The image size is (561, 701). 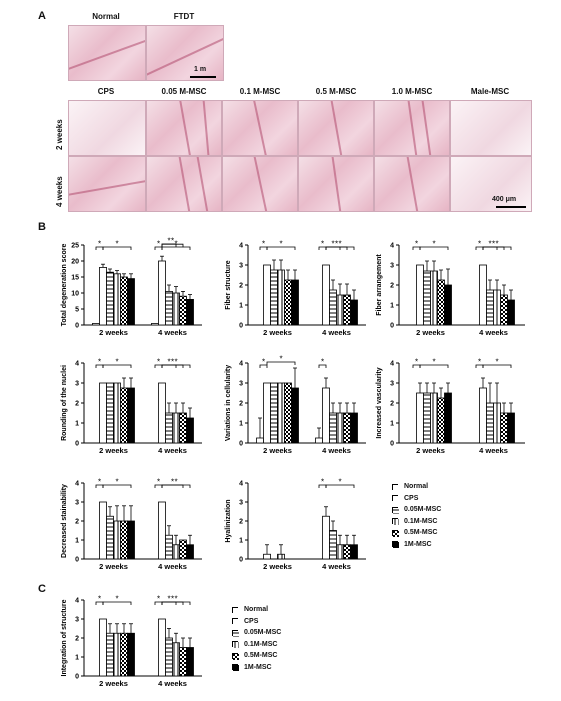 What do you see at coordinates (64, 521) in the screenshot?
I see `y-axis-label: Decreased stainability` at bounding box center [64, 521].